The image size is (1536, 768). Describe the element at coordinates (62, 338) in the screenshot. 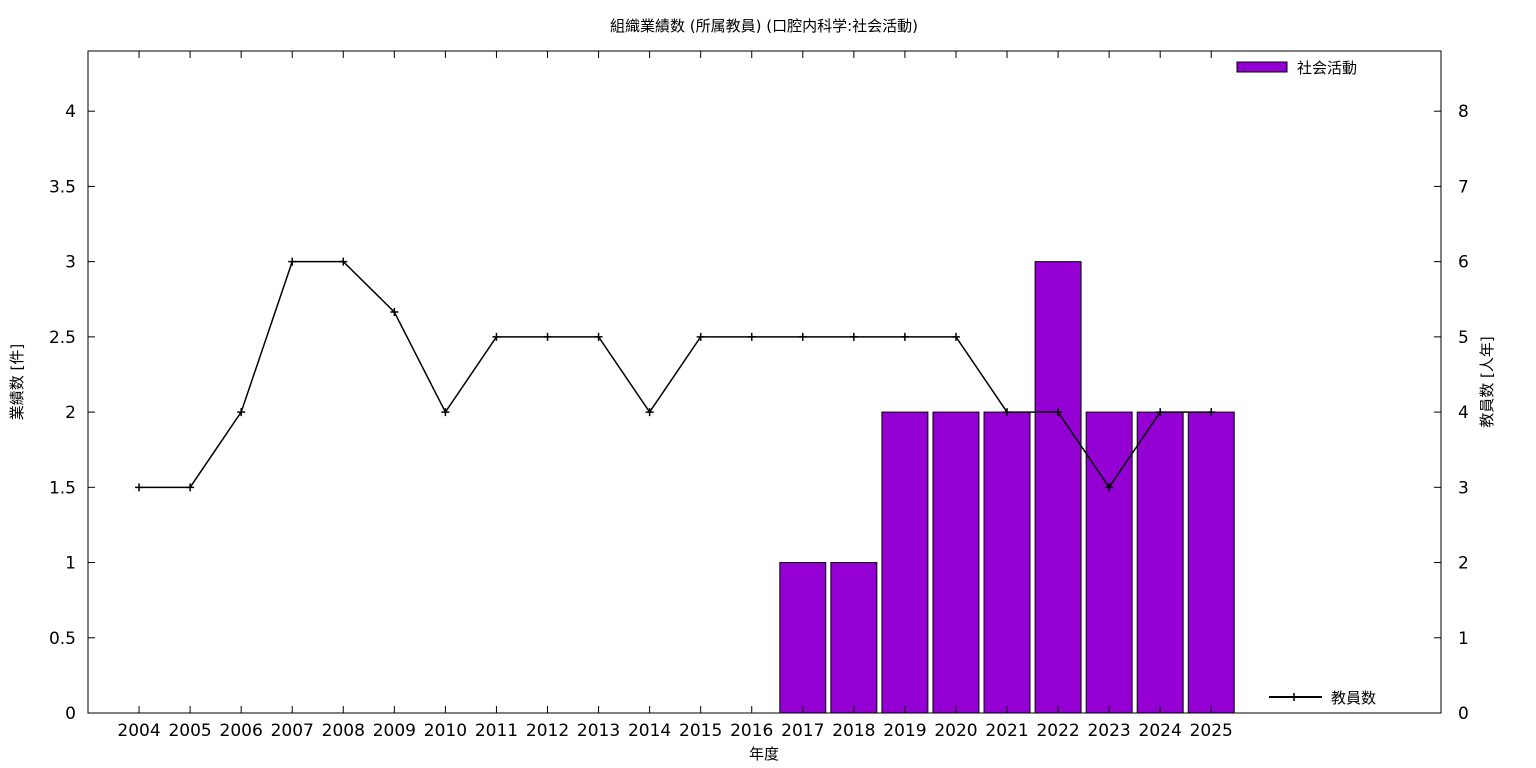

I see `y-tick-label: 2.5` at that location.